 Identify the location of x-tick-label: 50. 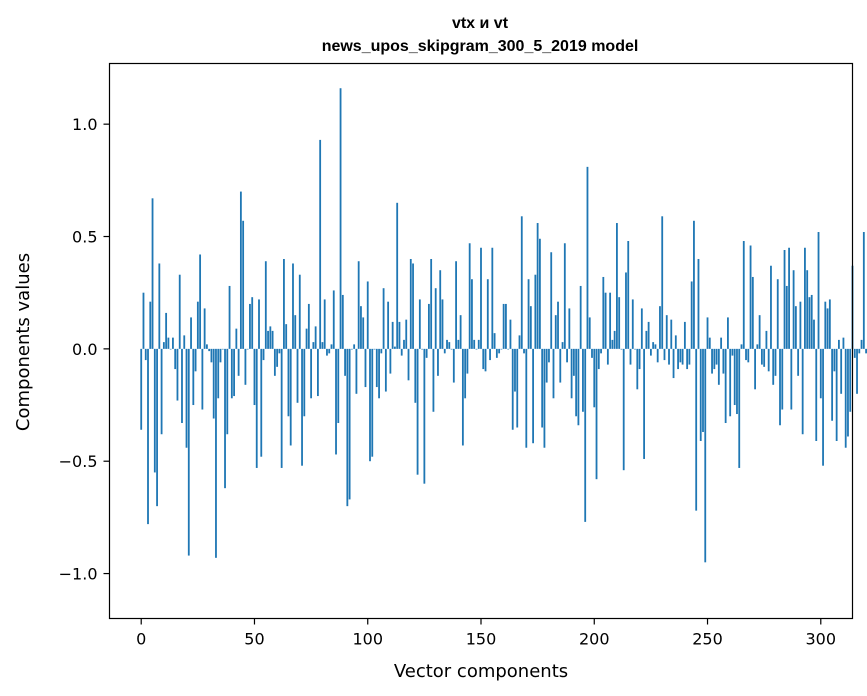
(254, 639).